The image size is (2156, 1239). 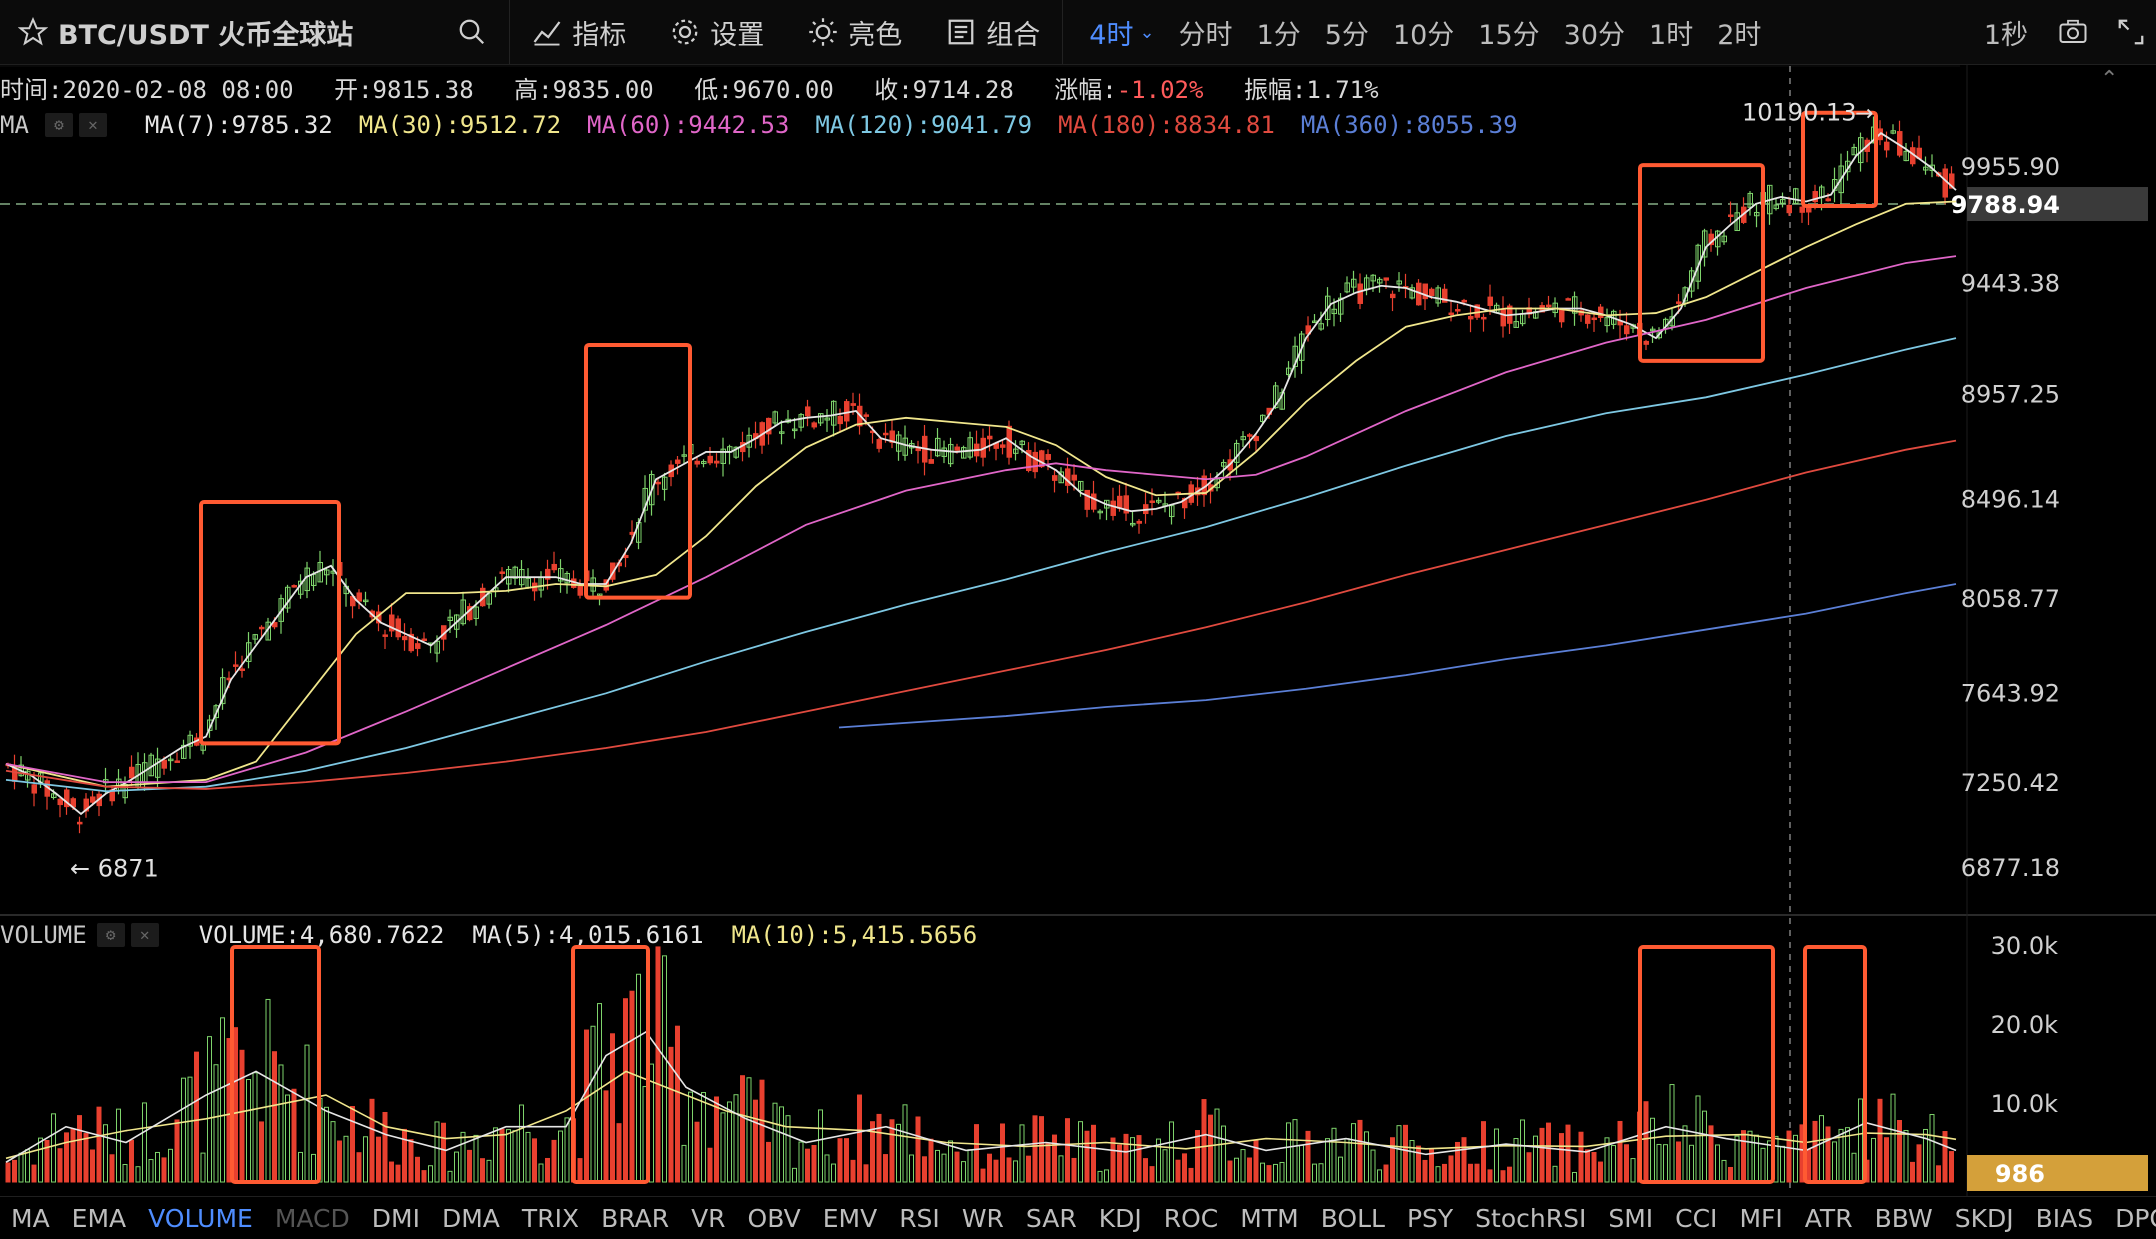 What do you see at coordinates (1594, 32) in the screenshot?
I see `period-30m: 30分` at bounding box center [1594, 32].